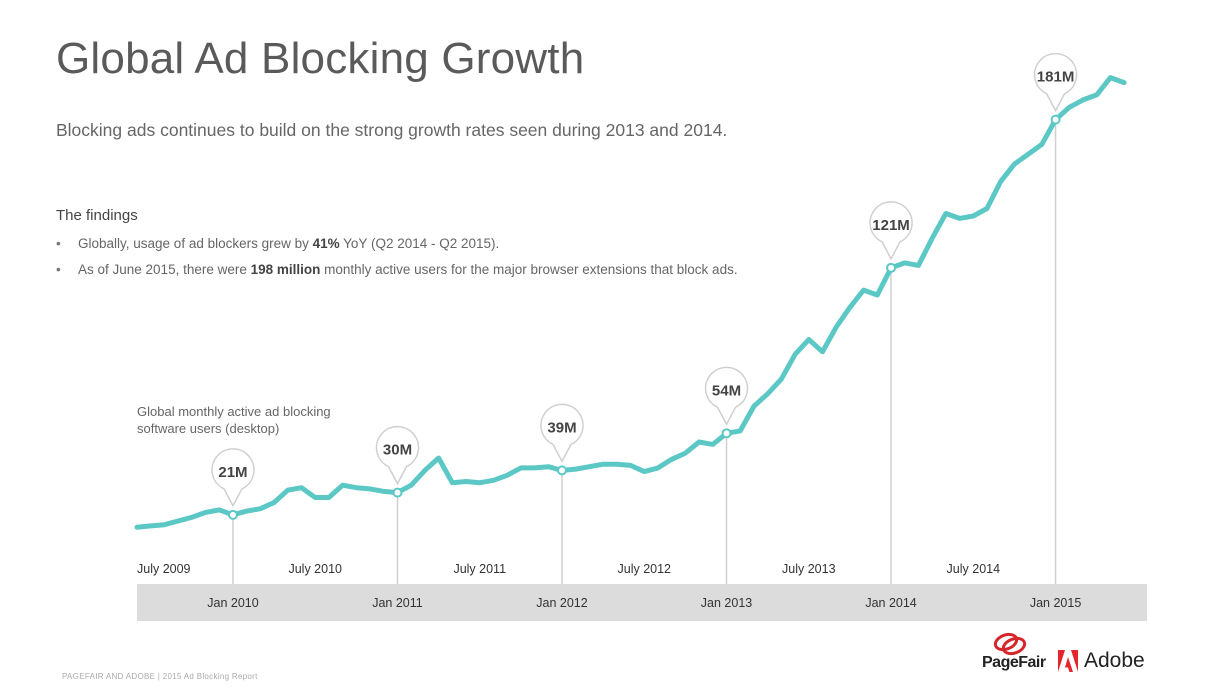 This screenshot has height=700, width=1217. Describe the element at coordinates (809, 569) in the screenshot. I see `x-tick-label-top: July 2013` at that location.